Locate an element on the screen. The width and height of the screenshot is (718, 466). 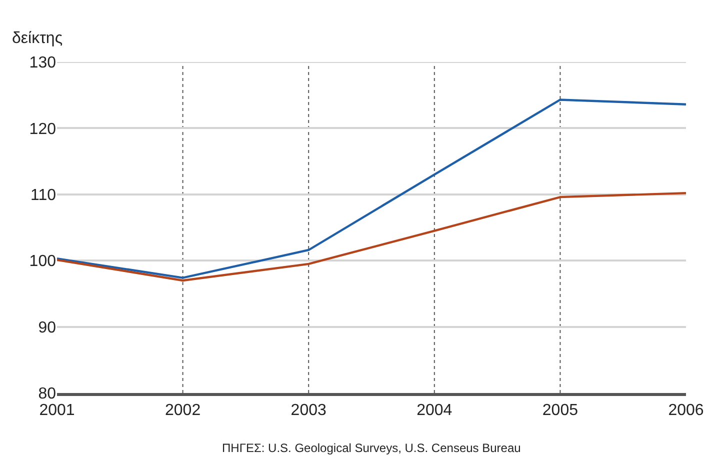
y-tick-label: 130 is located at coordinates (42, 63).